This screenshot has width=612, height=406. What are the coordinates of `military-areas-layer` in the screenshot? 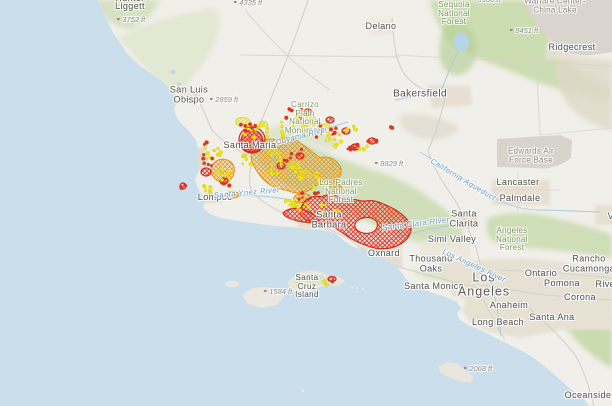 It's located at (554, 84).